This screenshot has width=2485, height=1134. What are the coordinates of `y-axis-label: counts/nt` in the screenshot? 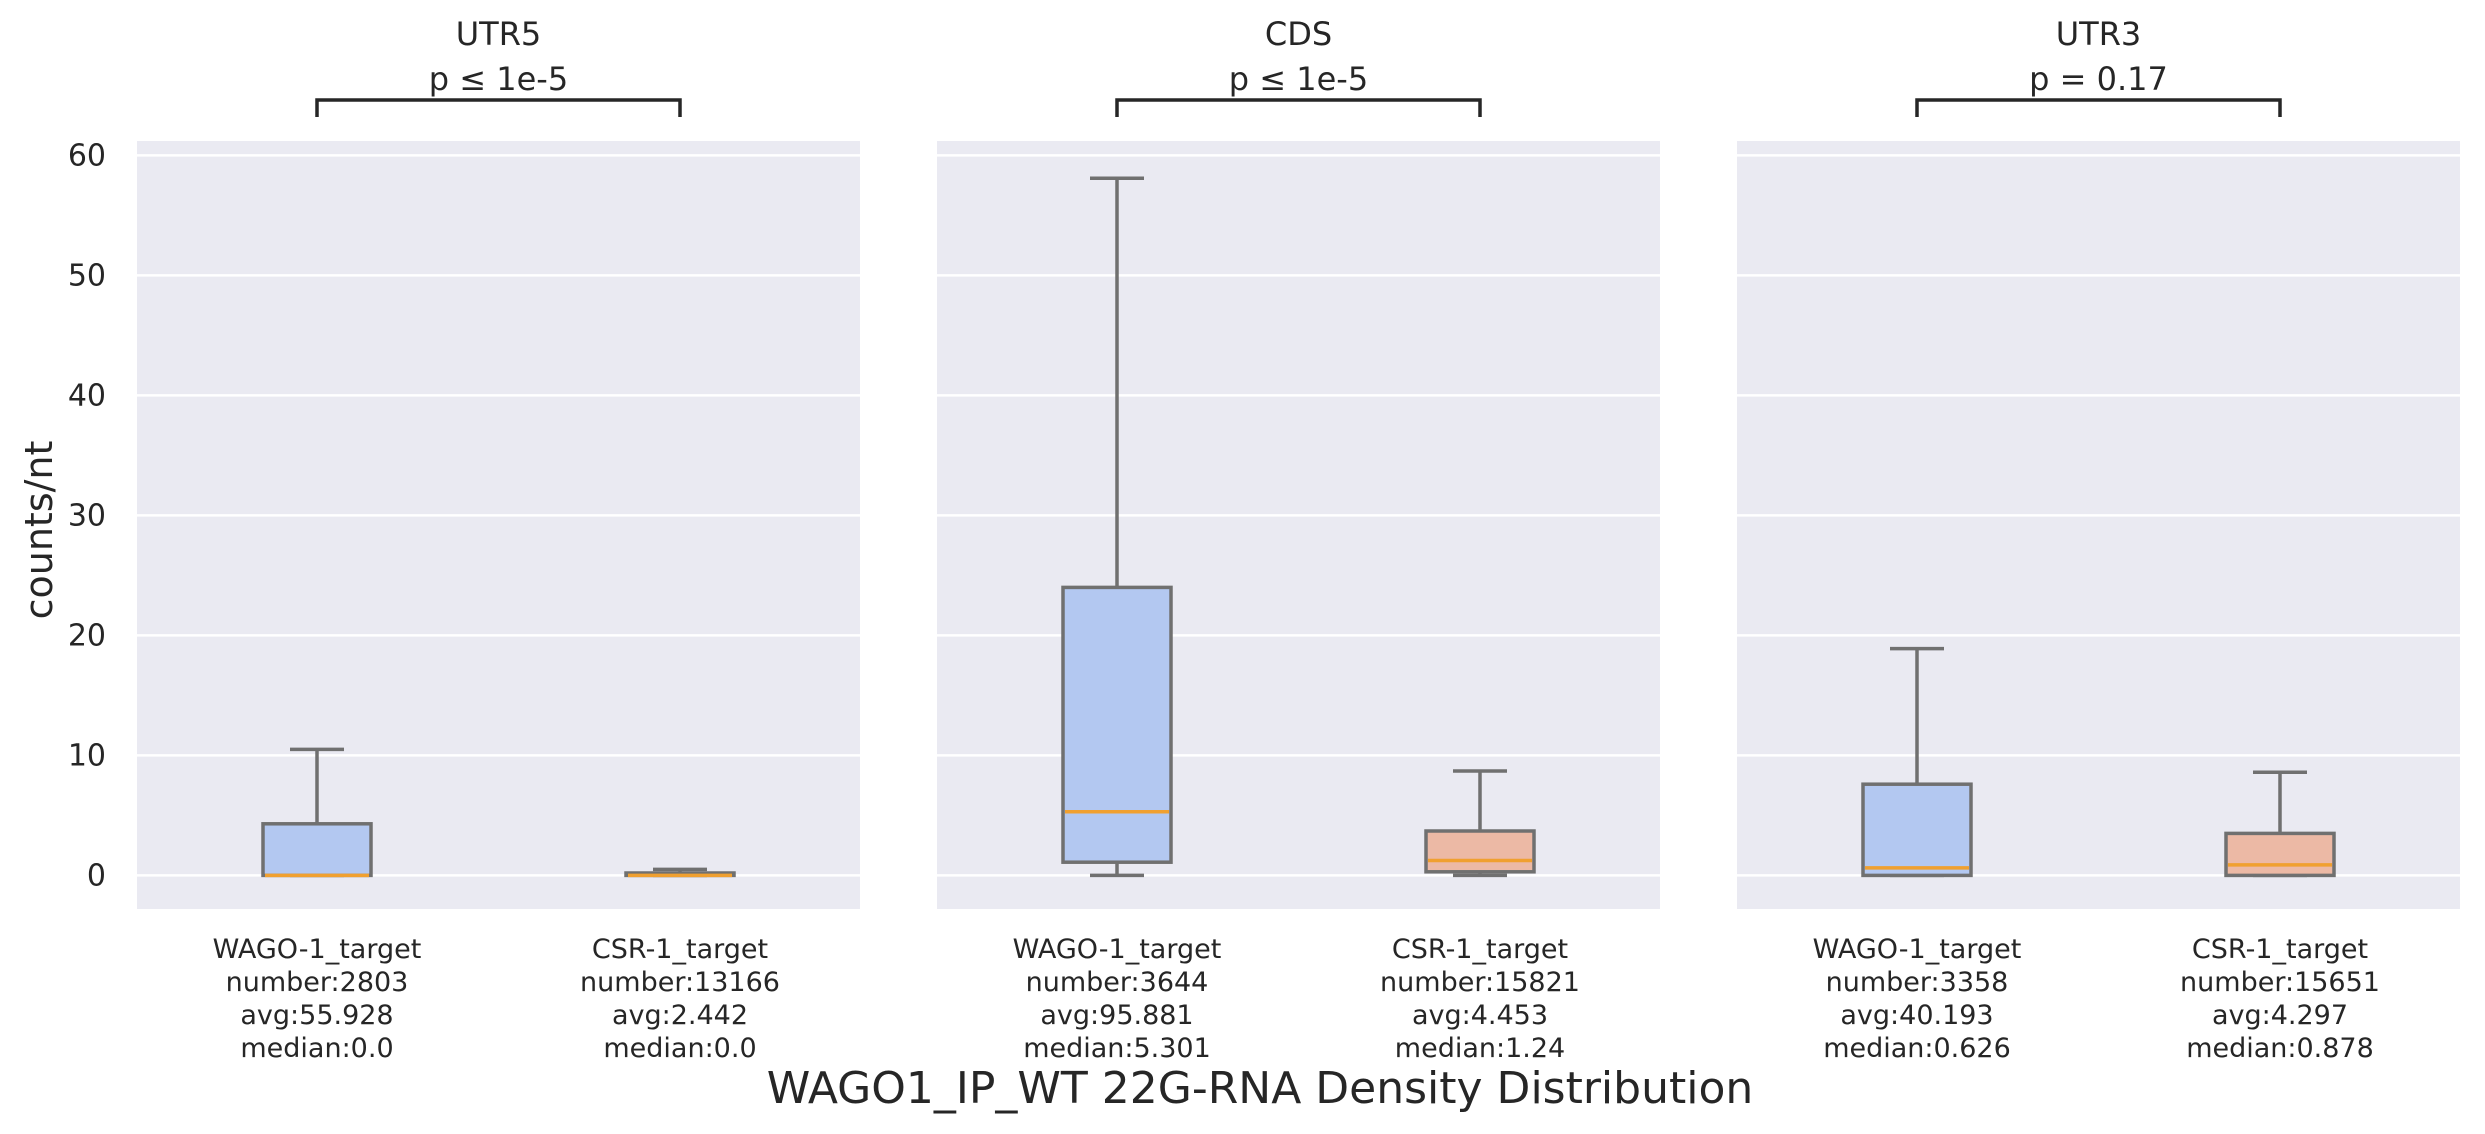 It's located at (39, 530).